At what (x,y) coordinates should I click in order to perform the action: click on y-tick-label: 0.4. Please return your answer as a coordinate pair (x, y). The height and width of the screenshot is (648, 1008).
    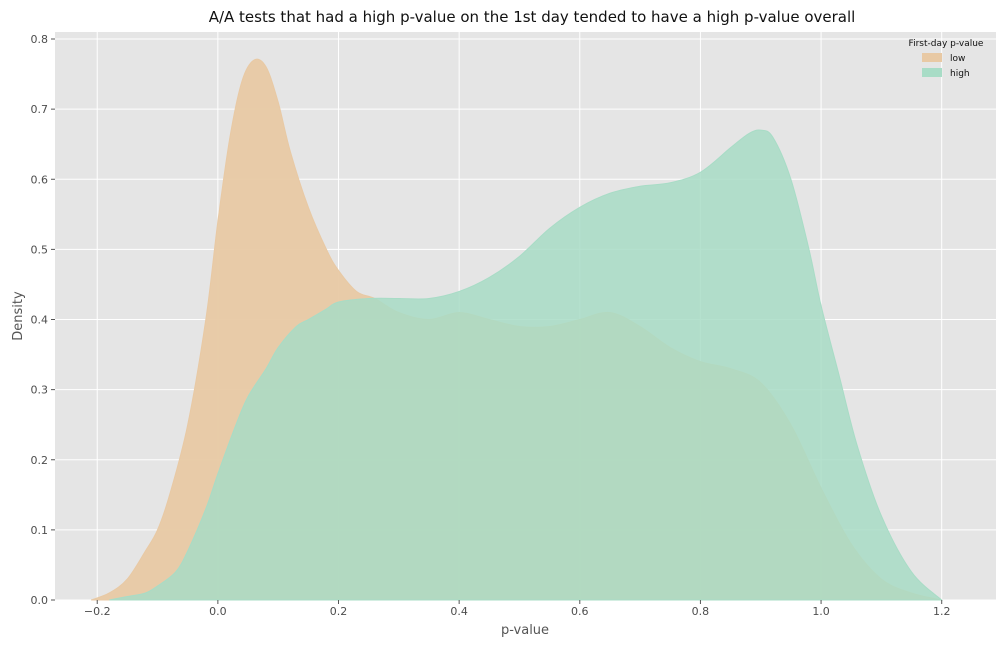
    Looking at the image, I should click on (40, 320).